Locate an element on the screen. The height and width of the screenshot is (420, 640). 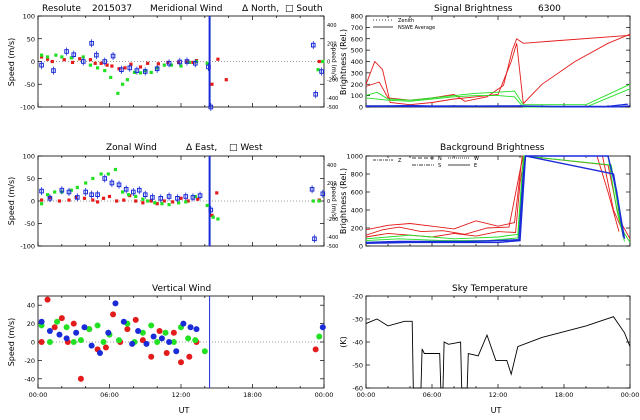
zonal-y2tick-label: -500 is located at coordinates (332, 247).